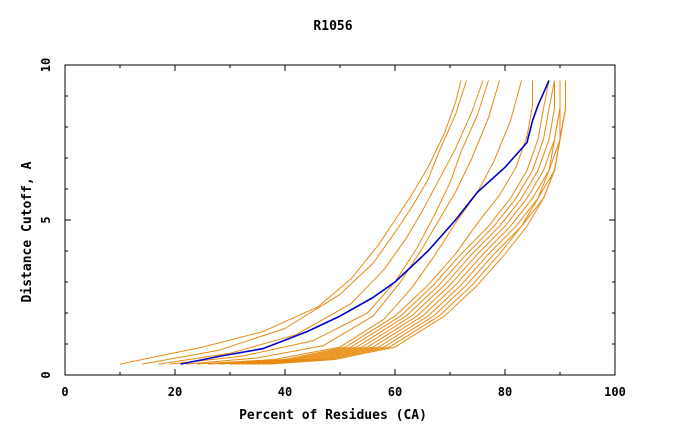 This screenshot has width=680, height=440. Describe the element at coordinates (343, 392) in the screenshot. I see `x-tick-labels: 0 20 40 60 80 100` at that location.